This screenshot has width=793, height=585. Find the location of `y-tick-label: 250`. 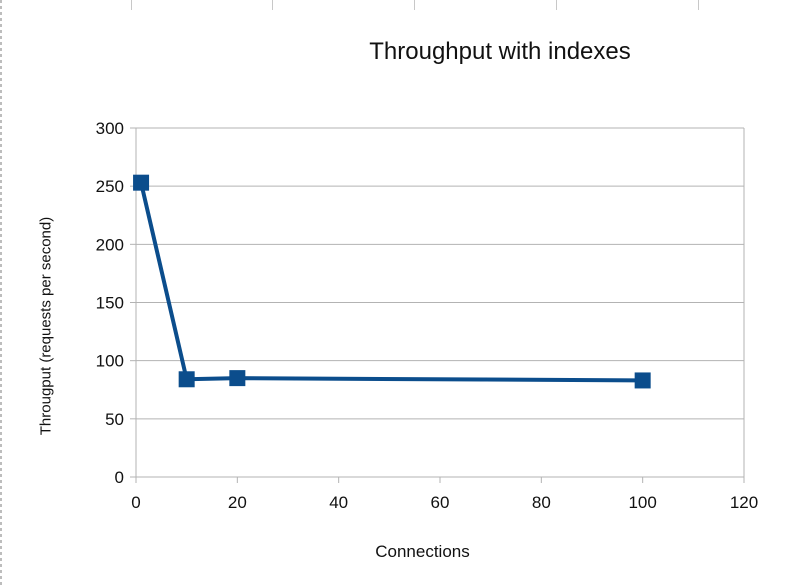

y-tick-label: 250 is located at coordinates (110, 186).